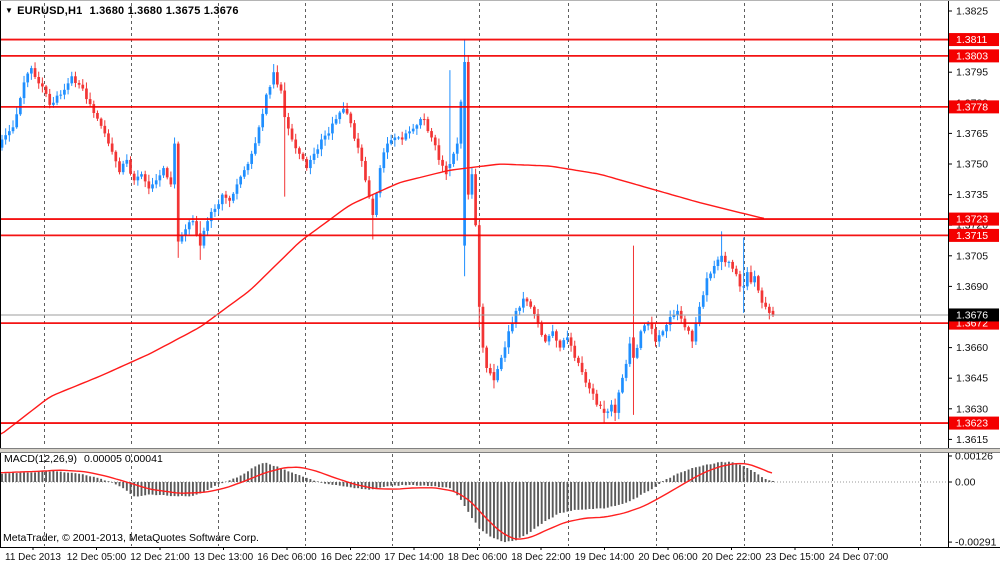 Image resolution: width=1000 pixels, height=562 pixels. What do you see at coordinates (972, 73) in the screenshot?
I see `price-tick-label: 1.3795` at bounding box center [972, 73].